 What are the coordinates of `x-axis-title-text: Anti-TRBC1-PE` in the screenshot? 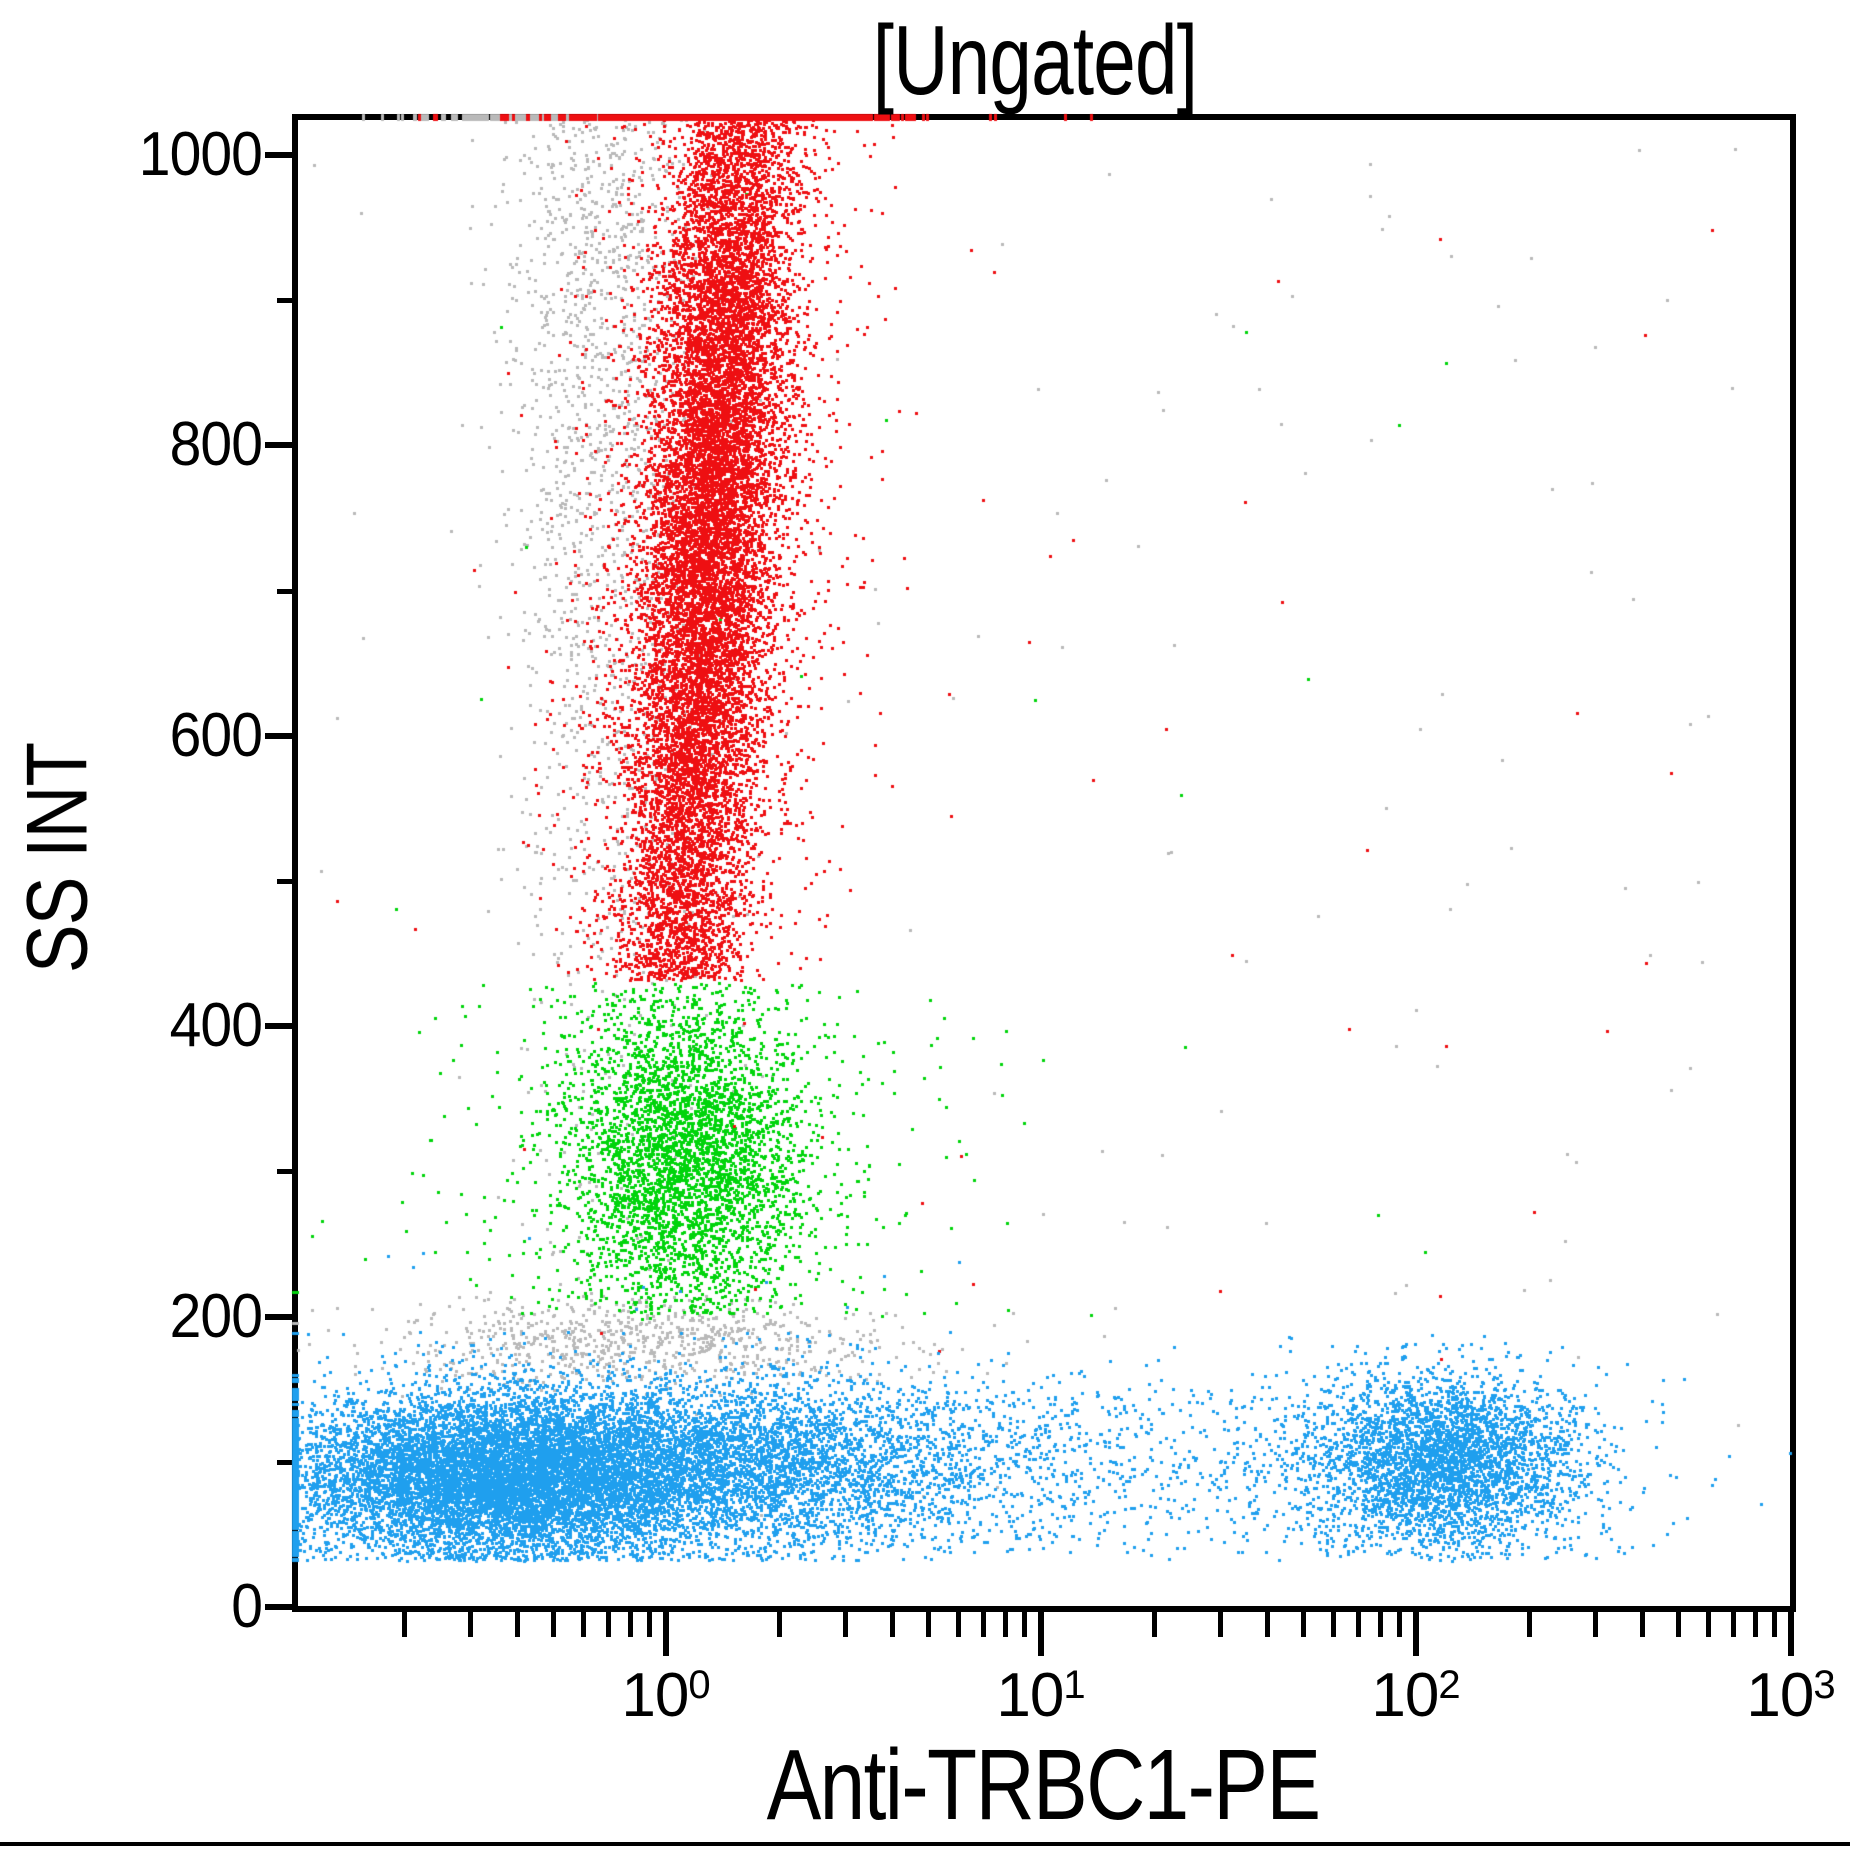 It's located at (1043, 1785).